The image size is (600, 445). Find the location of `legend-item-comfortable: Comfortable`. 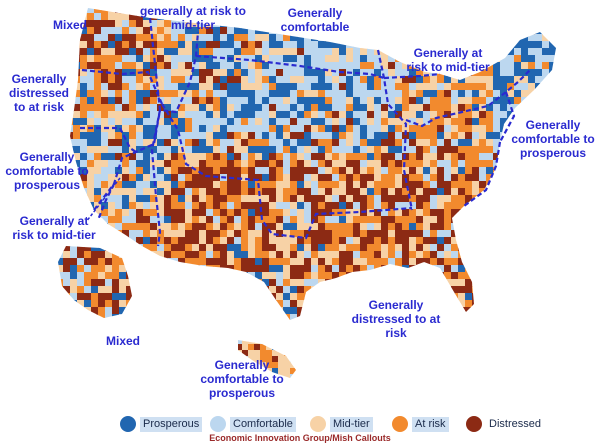

legend-item-comfortable: Comfortable is located at coordinates (253, 424).